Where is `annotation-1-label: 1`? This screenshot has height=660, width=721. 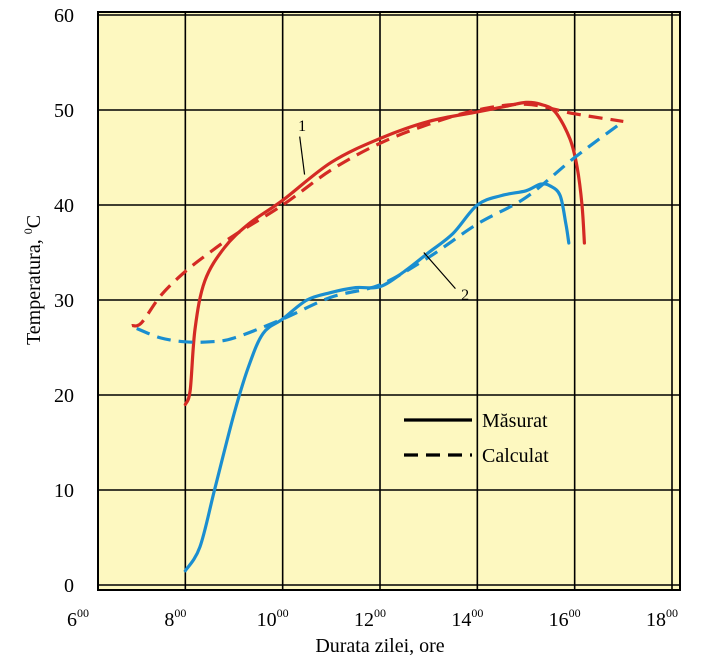 annotation-1-label: 1 is located at coordinates (302, 126).